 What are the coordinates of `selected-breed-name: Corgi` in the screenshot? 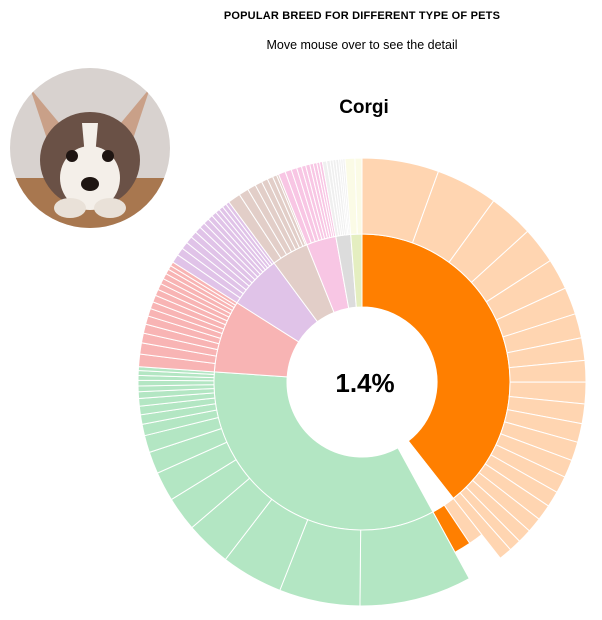 It's located at (364, 107).